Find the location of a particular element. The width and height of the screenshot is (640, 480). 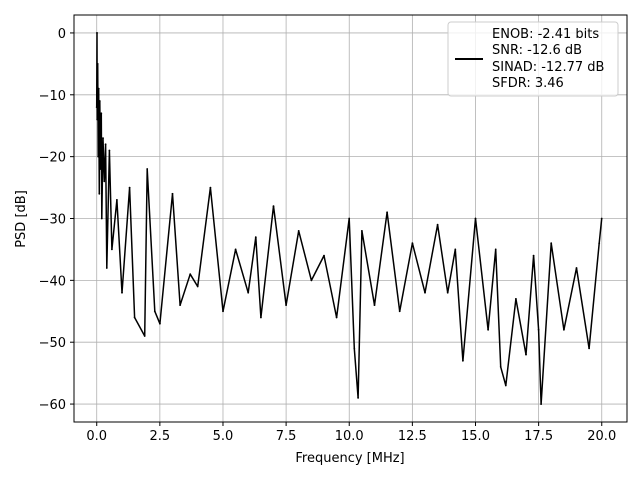

x-tick-label: 15.0 is located at coordinates (475, 436).